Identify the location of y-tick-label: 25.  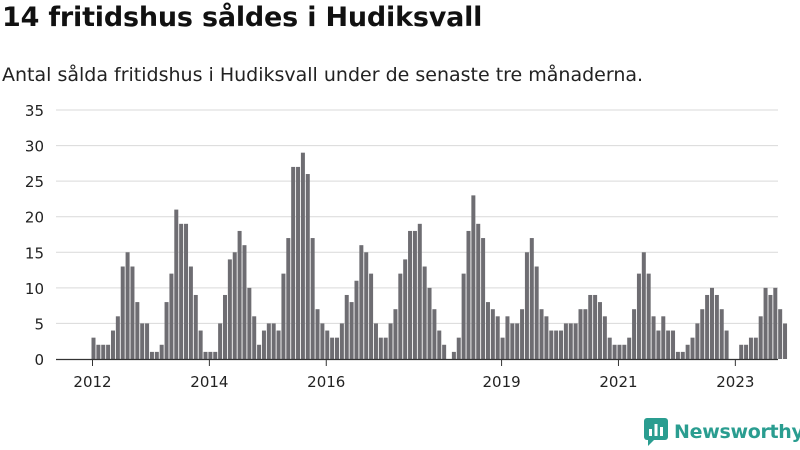
(34, 182).